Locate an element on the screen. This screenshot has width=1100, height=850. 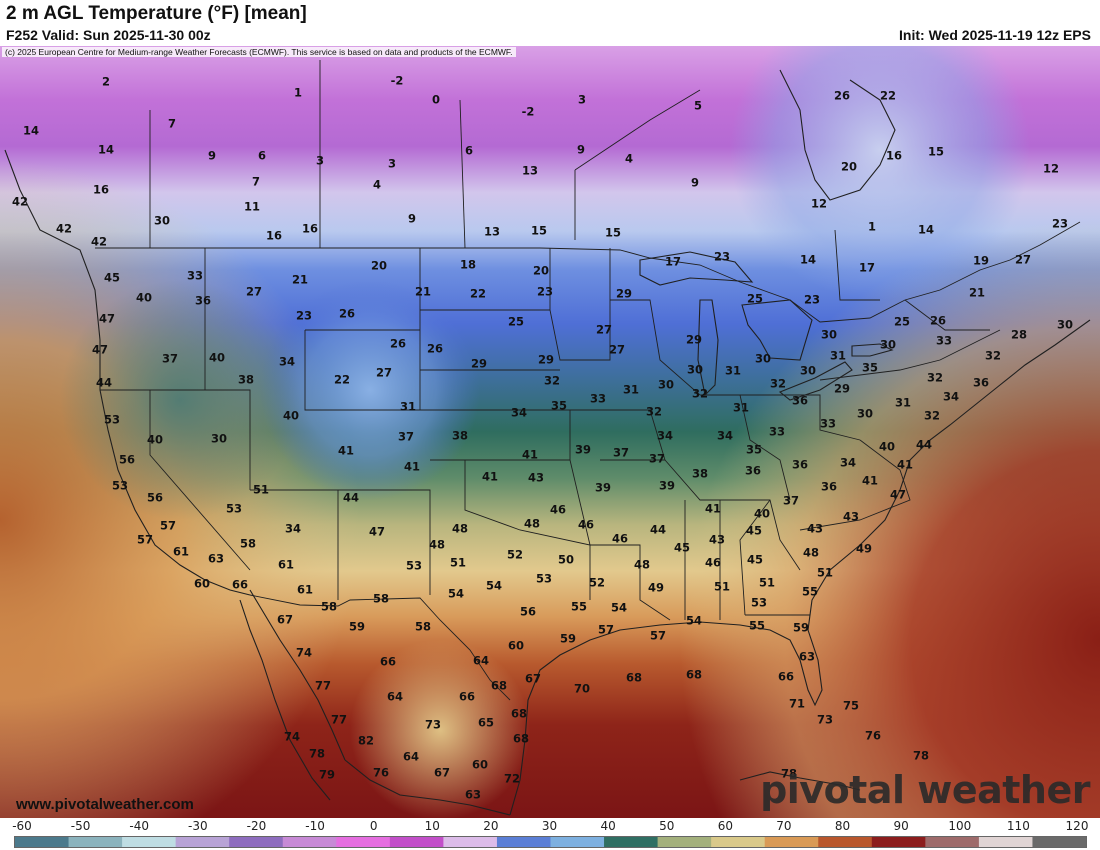
temperature-value: 47 is located at coordinates (898, 495).